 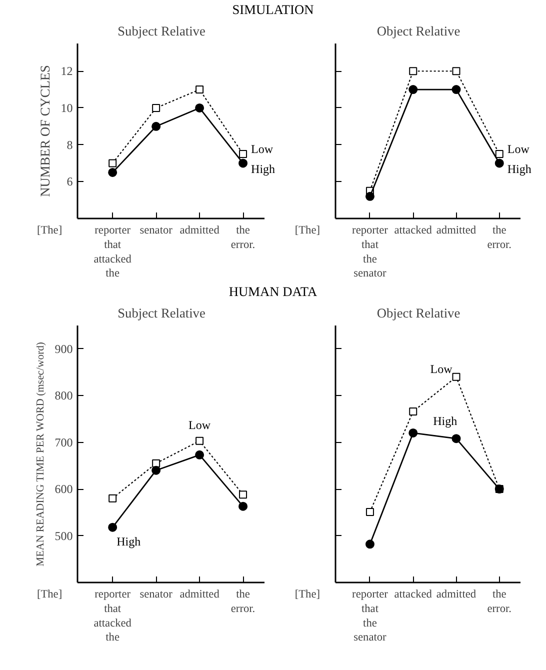 I want to click on text: HUMAN DATA, so click(x=273, y=292).